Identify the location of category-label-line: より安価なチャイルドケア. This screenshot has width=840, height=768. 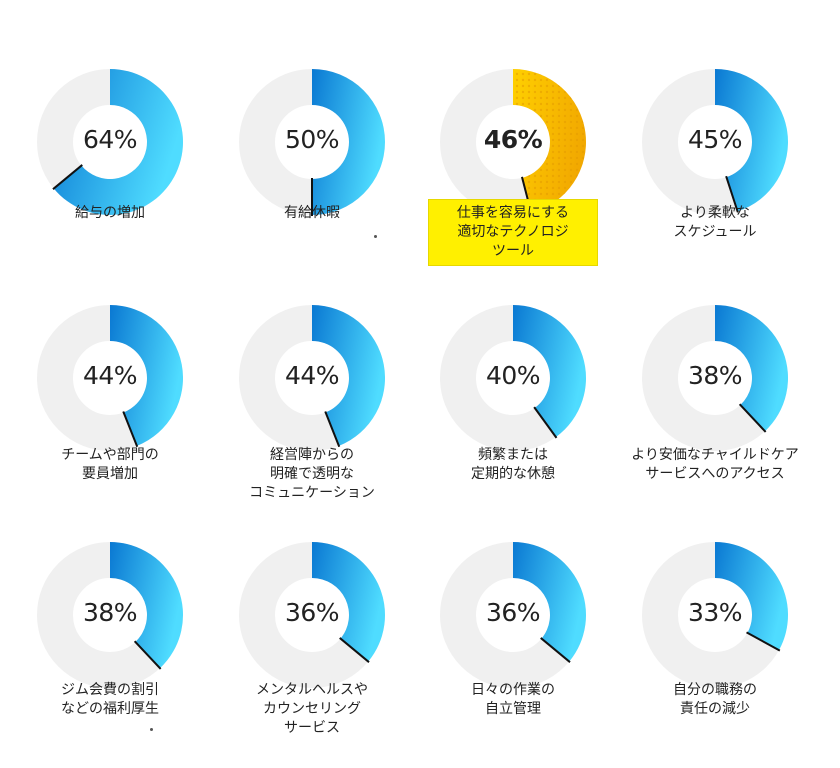
(715, 455).